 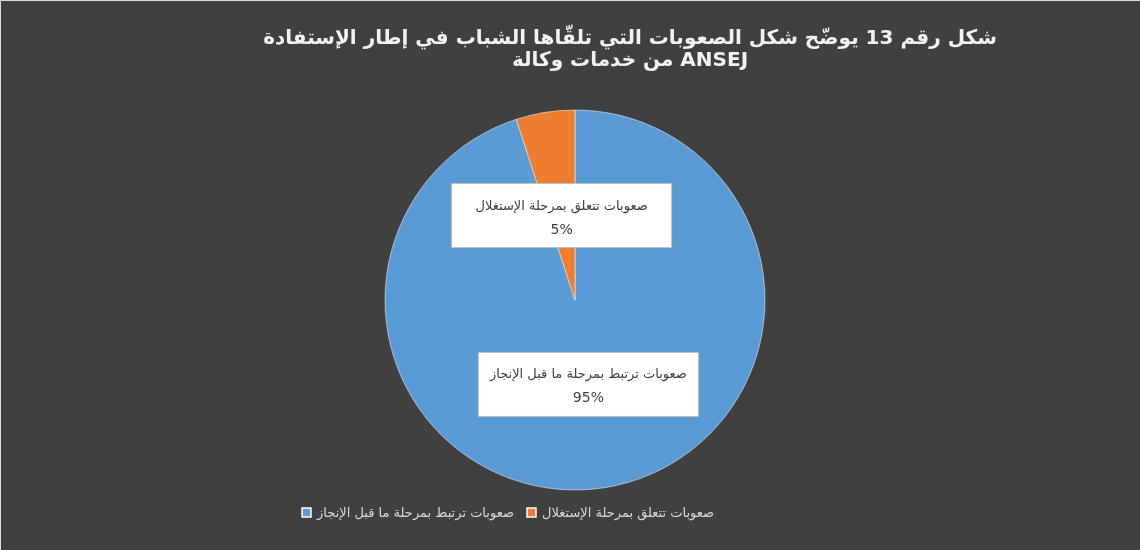 What do you see at coordinates (415, 512) in the screenshot?
I see `legend-label: صعوبات ترتبط بمرحلة ما قبل الإنجاز` at bounding box center [415, 512].